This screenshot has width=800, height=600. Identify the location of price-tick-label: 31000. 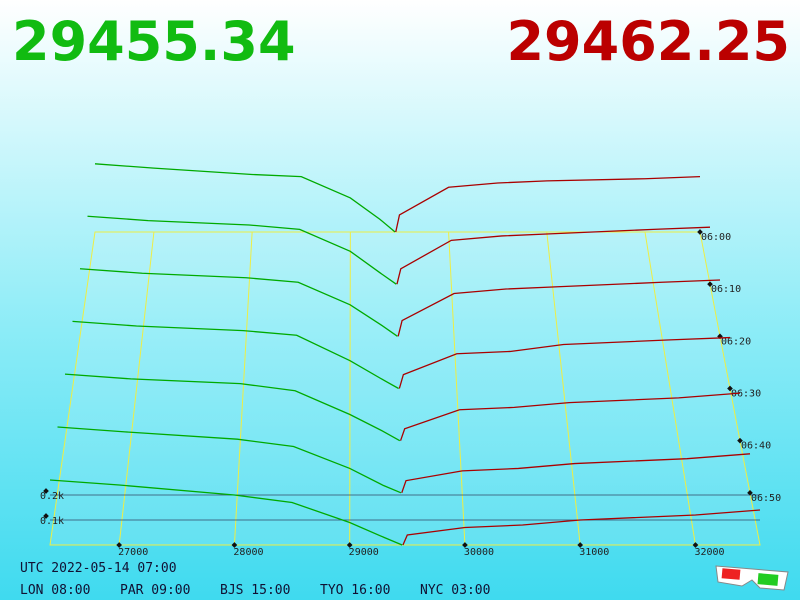
(594, 552).